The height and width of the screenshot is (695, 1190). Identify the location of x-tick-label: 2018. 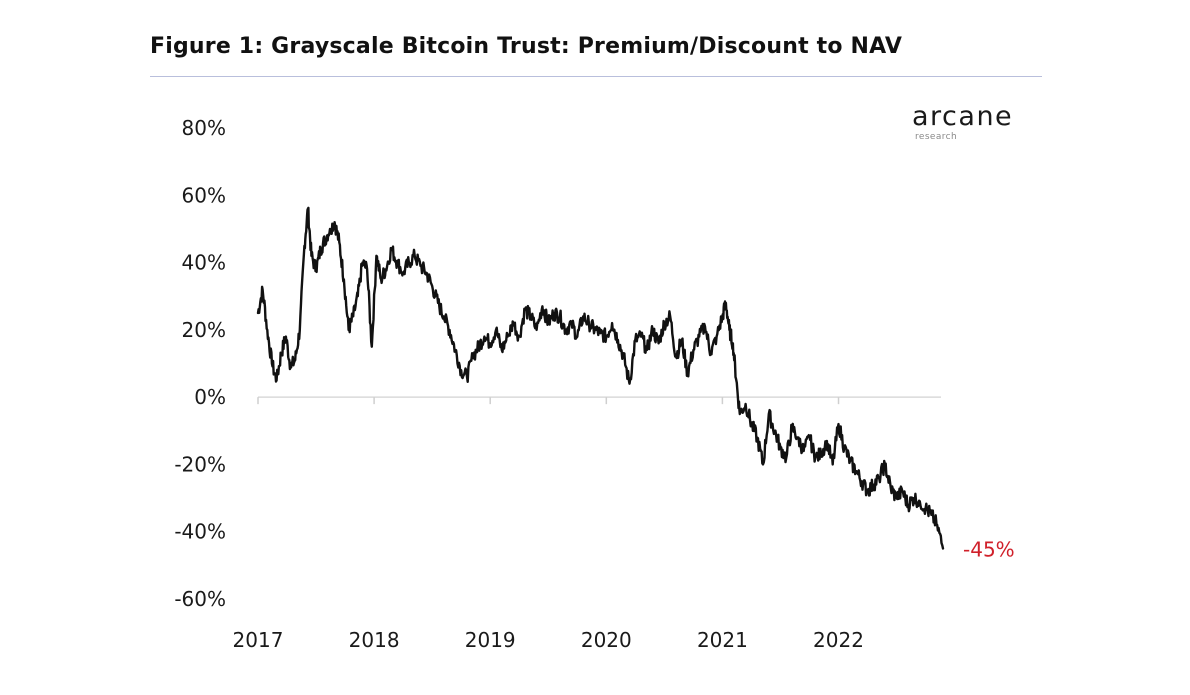
(374, 640).